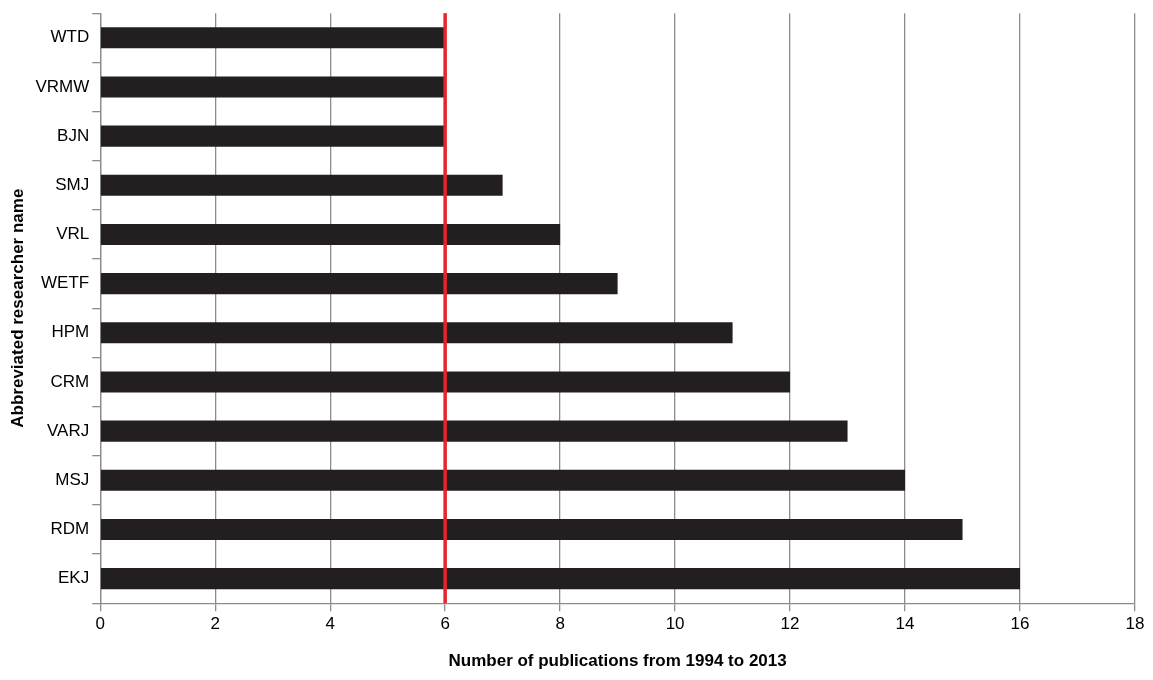  Describe the element at coordinates (70, 381) in the screenshot. I see `y-tick-label: CRM` at that location.